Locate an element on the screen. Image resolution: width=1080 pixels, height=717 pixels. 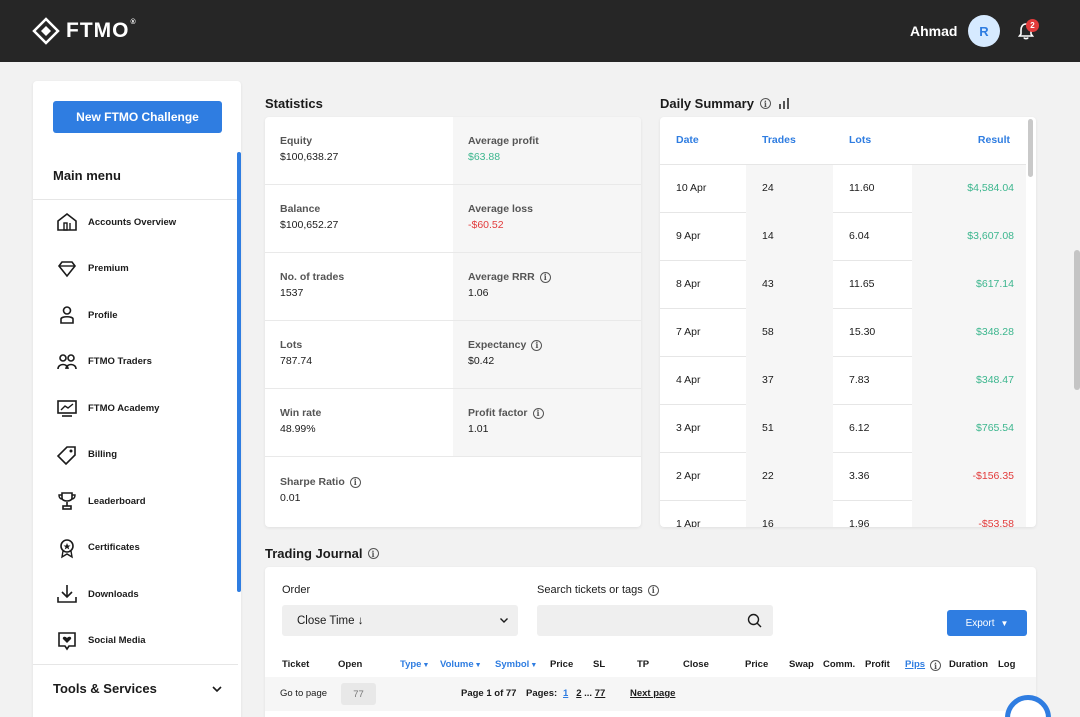
column-header-result: Result is located at coordinates (993, 140).